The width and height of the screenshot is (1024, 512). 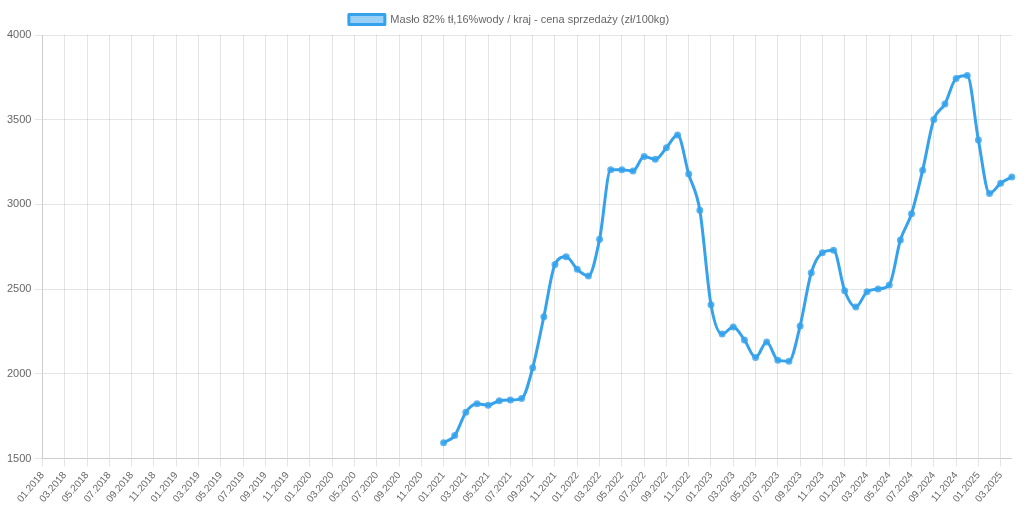 What do you see at coordinates (19, 34) in the screenshot?
I see `y-tick-label: 4000` at bounding box center [19, 34].